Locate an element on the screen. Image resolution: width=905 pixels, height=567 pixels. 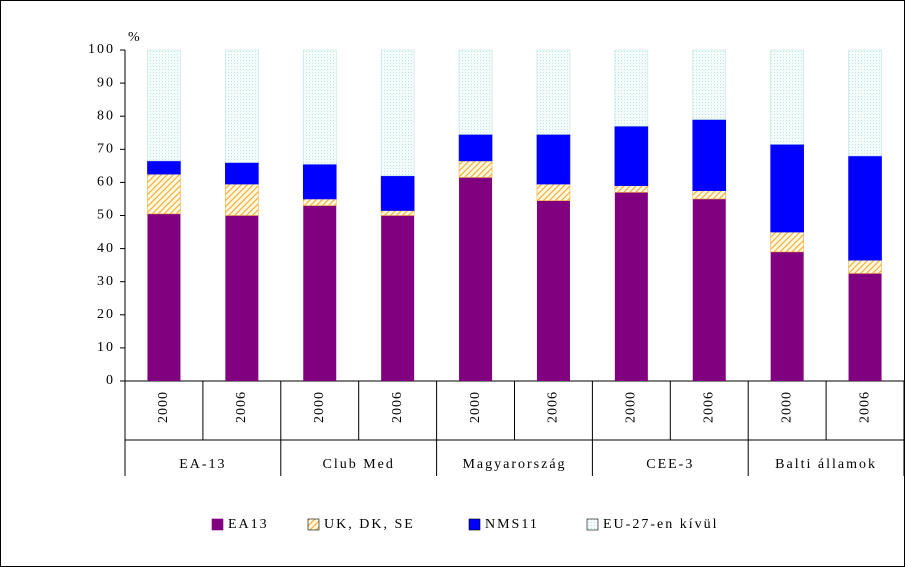
legend-label: EU-27-en kívül is located at coordinates (660, 524).